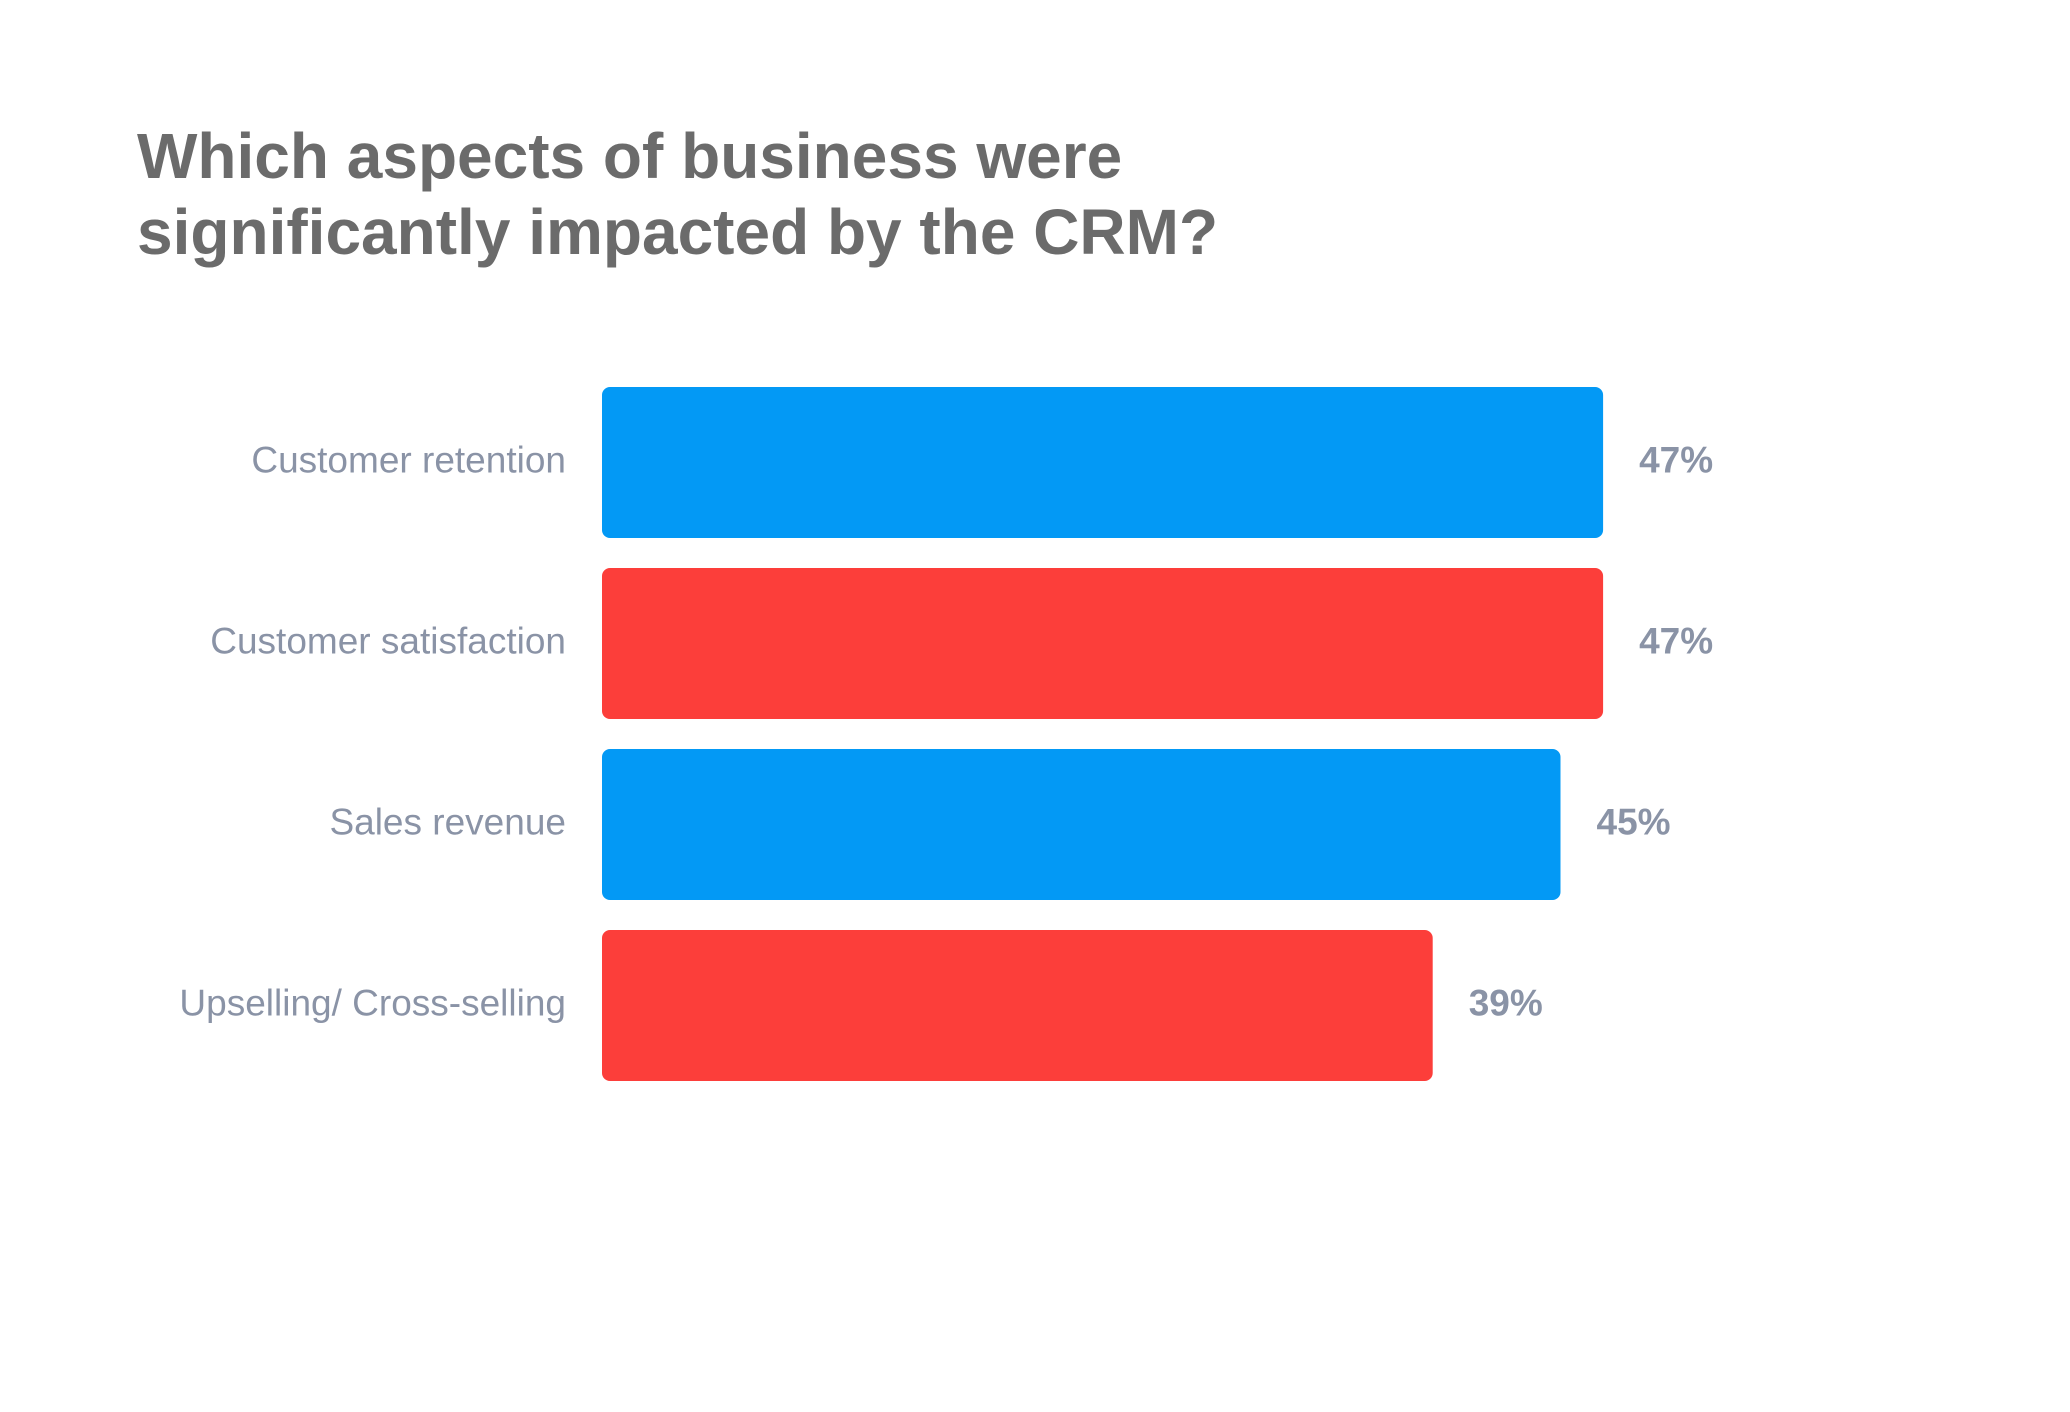  I want to click on value-label: 39%, so click(1506, 1002).